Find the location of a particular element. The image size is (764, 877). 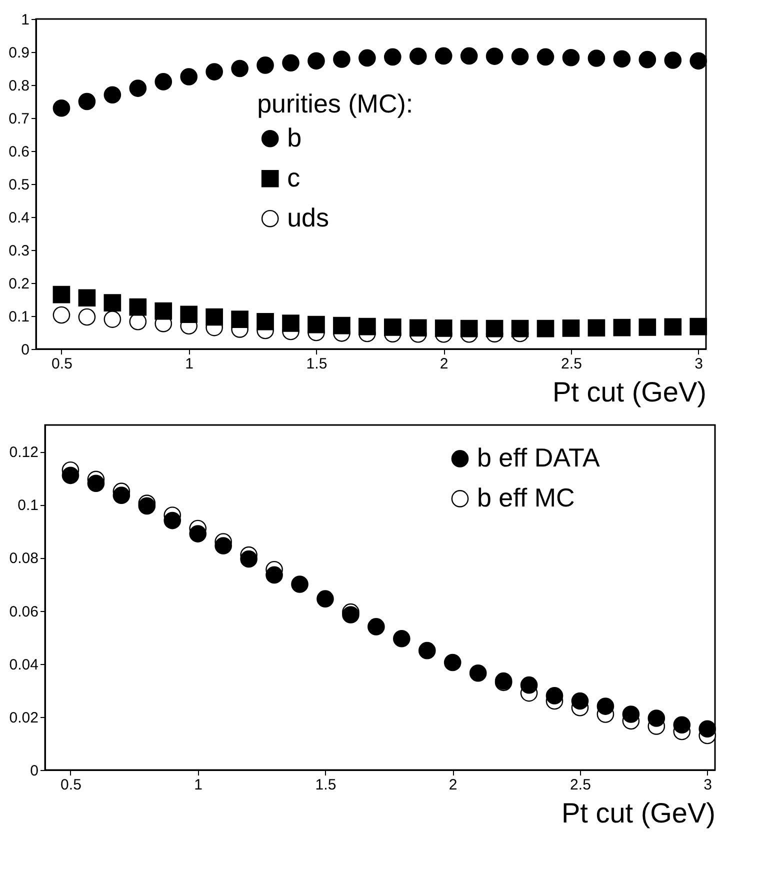

y-tick-label: 0.8 is located at coordinates (19, 86).